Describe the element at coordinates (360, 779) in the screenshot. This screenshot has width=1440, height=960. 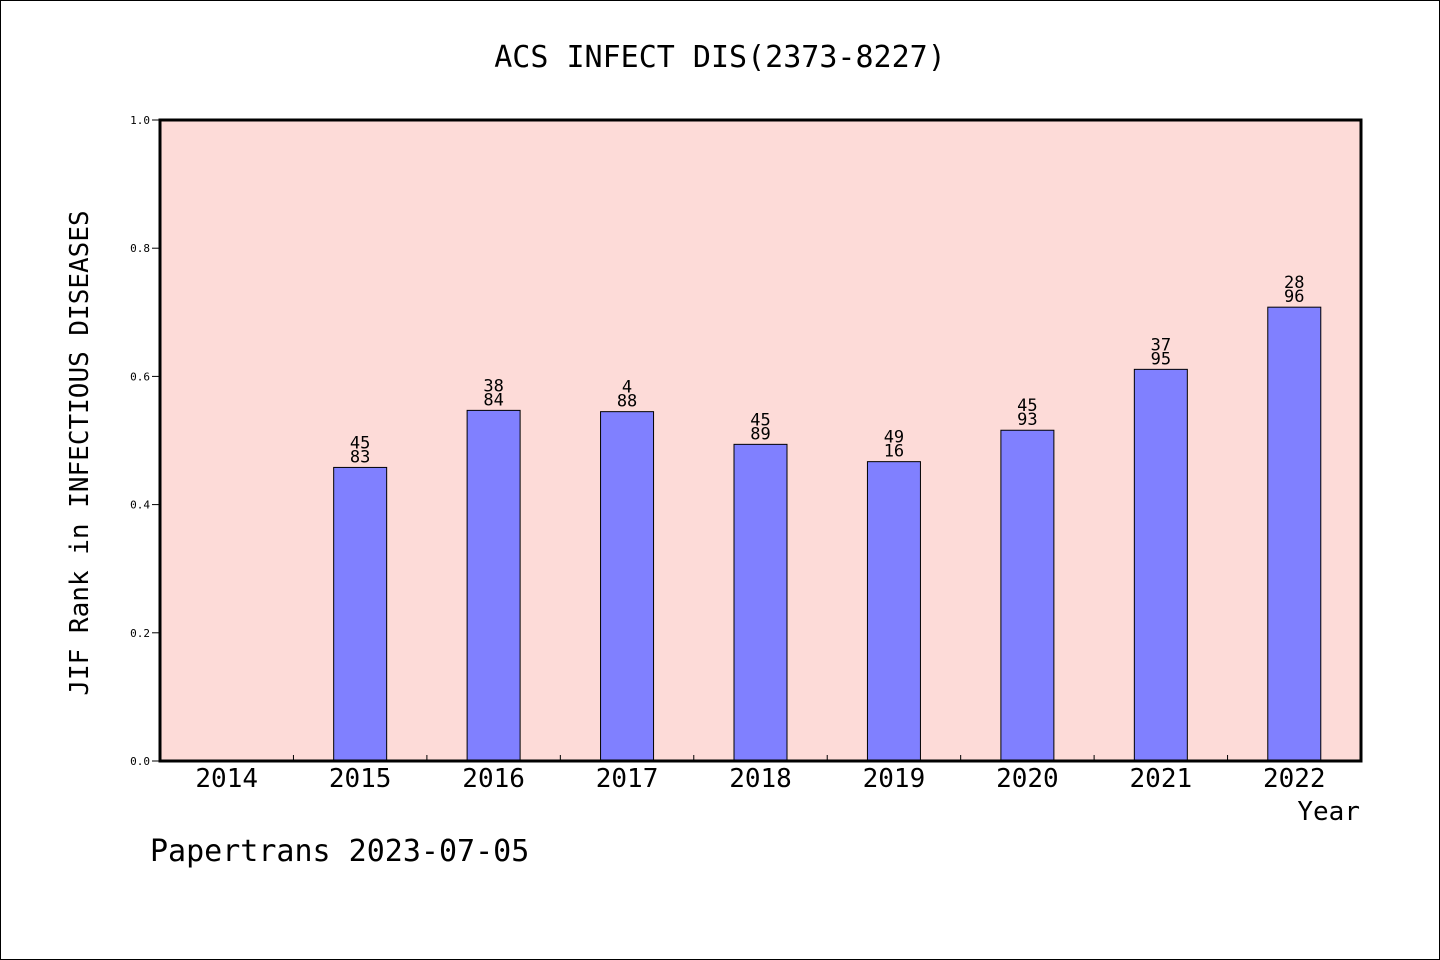
I see `x-tick-label: 2015` at that location.